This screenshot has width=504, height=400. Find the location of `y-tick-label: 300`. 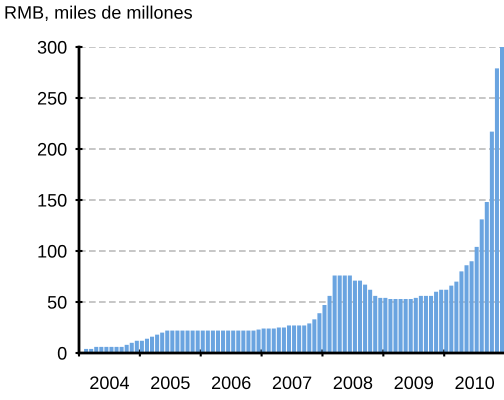

y-tick-label: 300 is located at coordinates (52, 47).